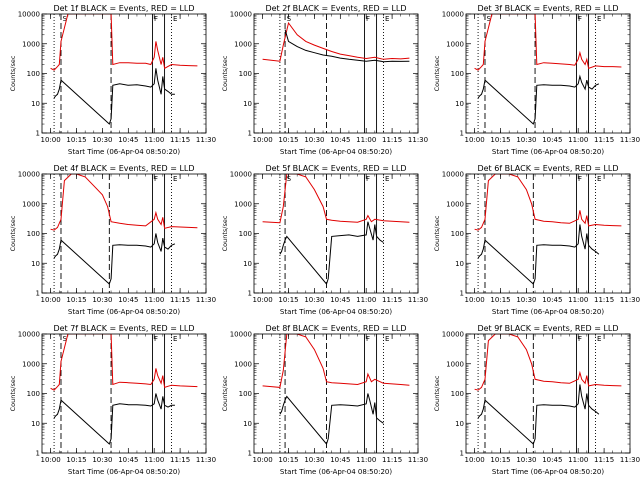 This screenshot has width=640, height=480. Describe the element at coordinates (335, 168) in the screenshot. I see `panel-title: Det 5f BLACK = Events, RED = LLD` at that location.